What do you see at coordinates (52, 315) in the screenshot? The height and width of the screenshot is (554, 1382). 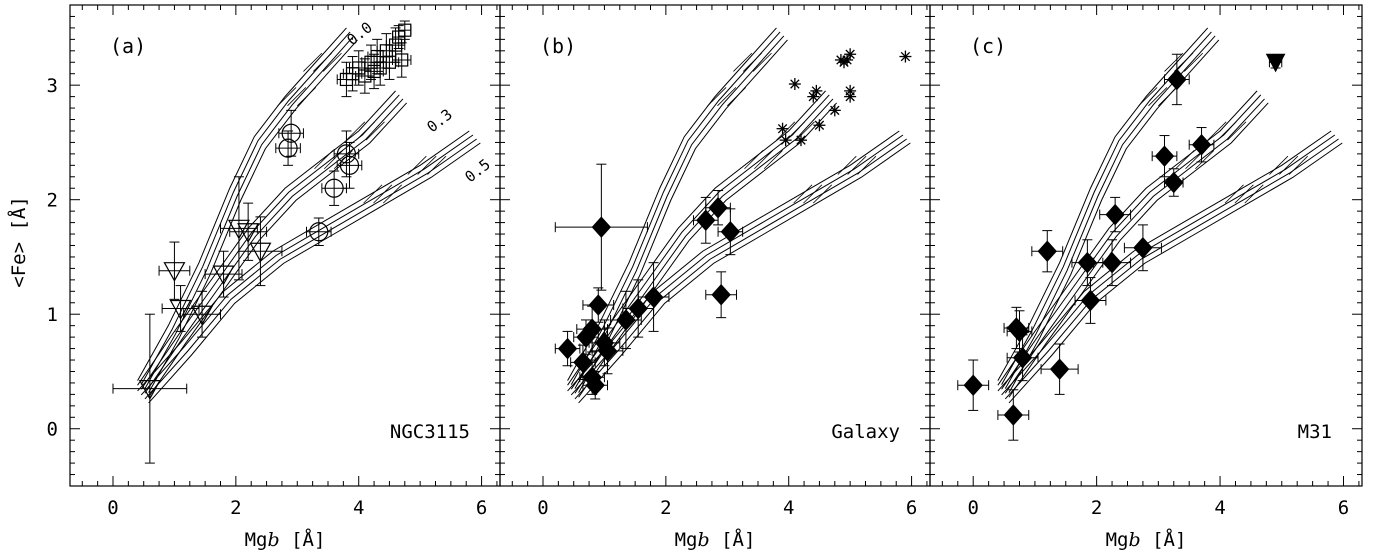 I see `y-tick-label: 1` at bounding box center [52, 315].